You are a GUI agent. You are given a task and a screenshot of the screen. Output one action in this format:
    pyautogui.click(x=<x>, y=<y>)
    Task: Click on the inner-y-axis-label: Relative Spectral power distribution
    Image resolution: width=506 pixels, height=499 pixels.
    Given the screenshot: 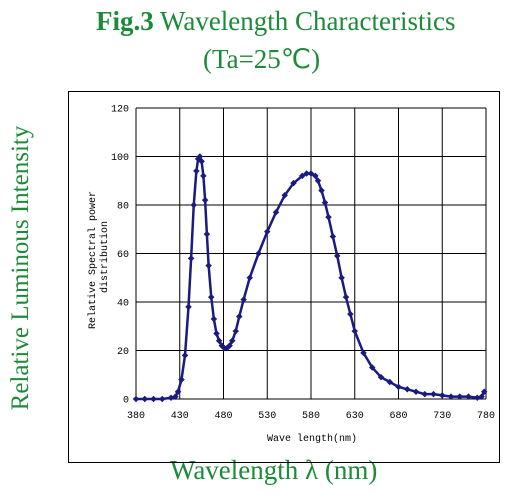 What is the action you would take?
    pyautogui.click(x=99, y=257)
    